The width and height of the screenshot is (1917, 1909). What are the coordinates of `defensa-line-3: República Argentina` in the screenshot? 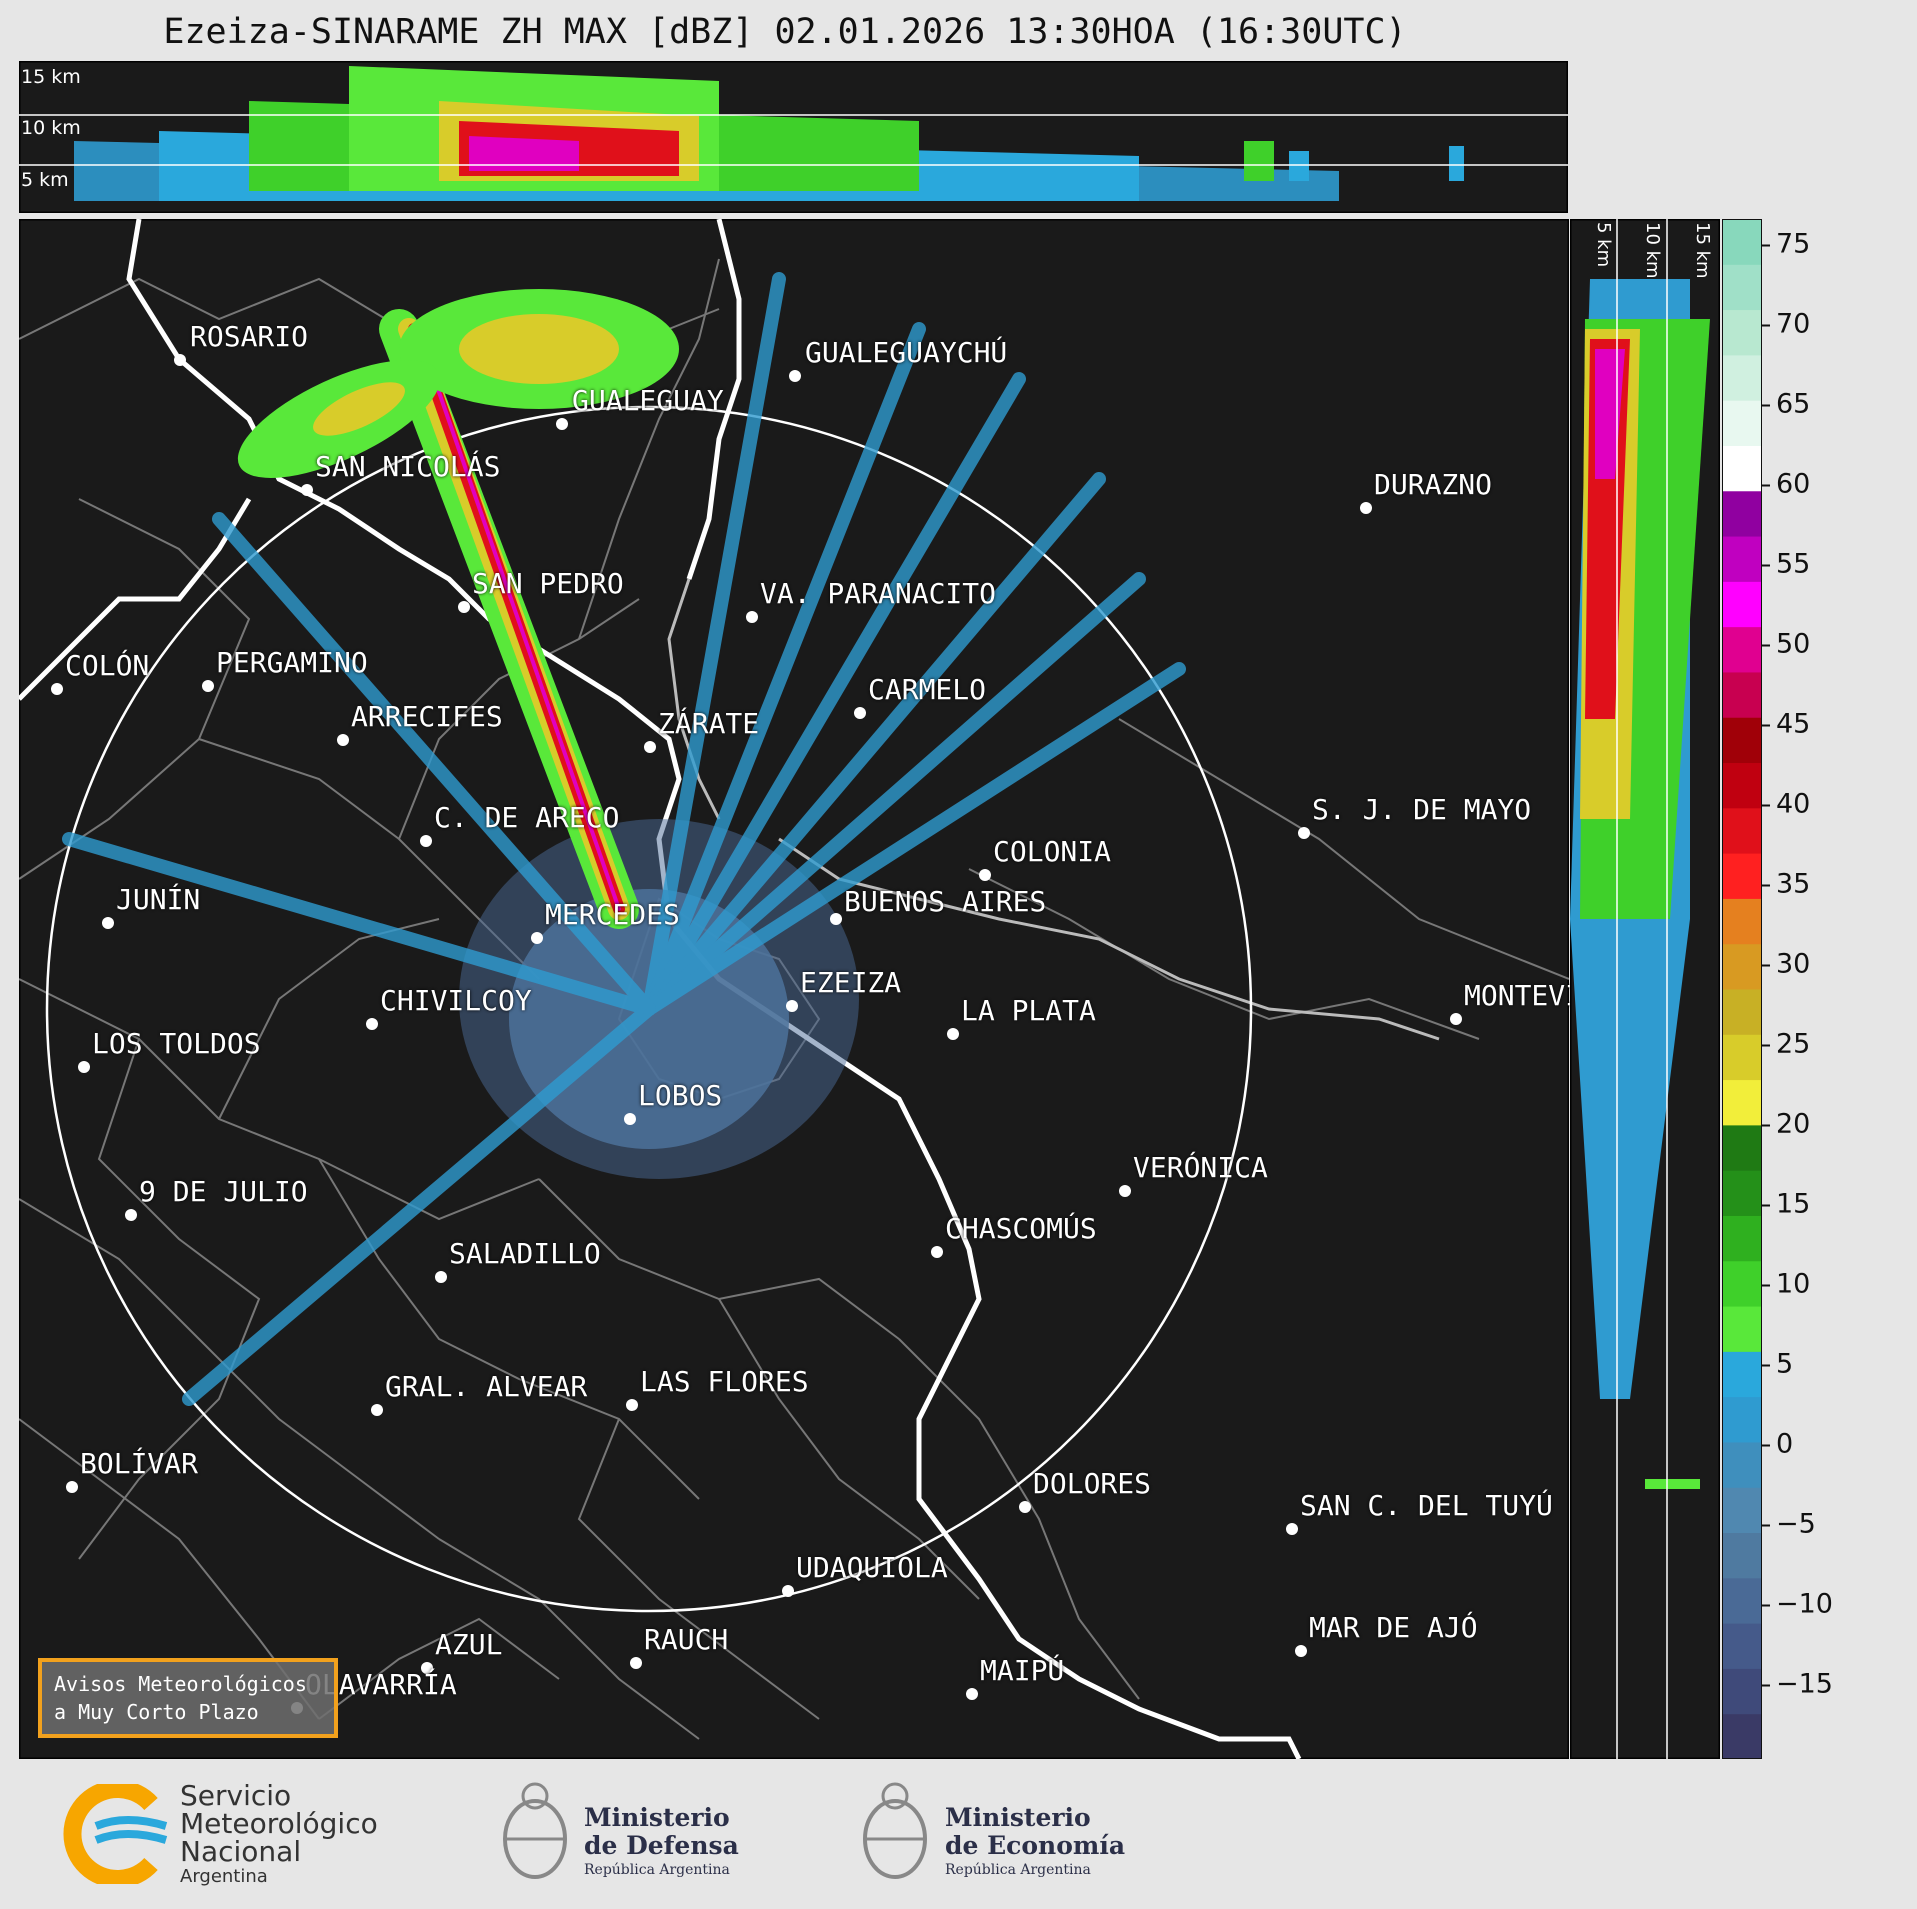 It's located at (657, 1870).